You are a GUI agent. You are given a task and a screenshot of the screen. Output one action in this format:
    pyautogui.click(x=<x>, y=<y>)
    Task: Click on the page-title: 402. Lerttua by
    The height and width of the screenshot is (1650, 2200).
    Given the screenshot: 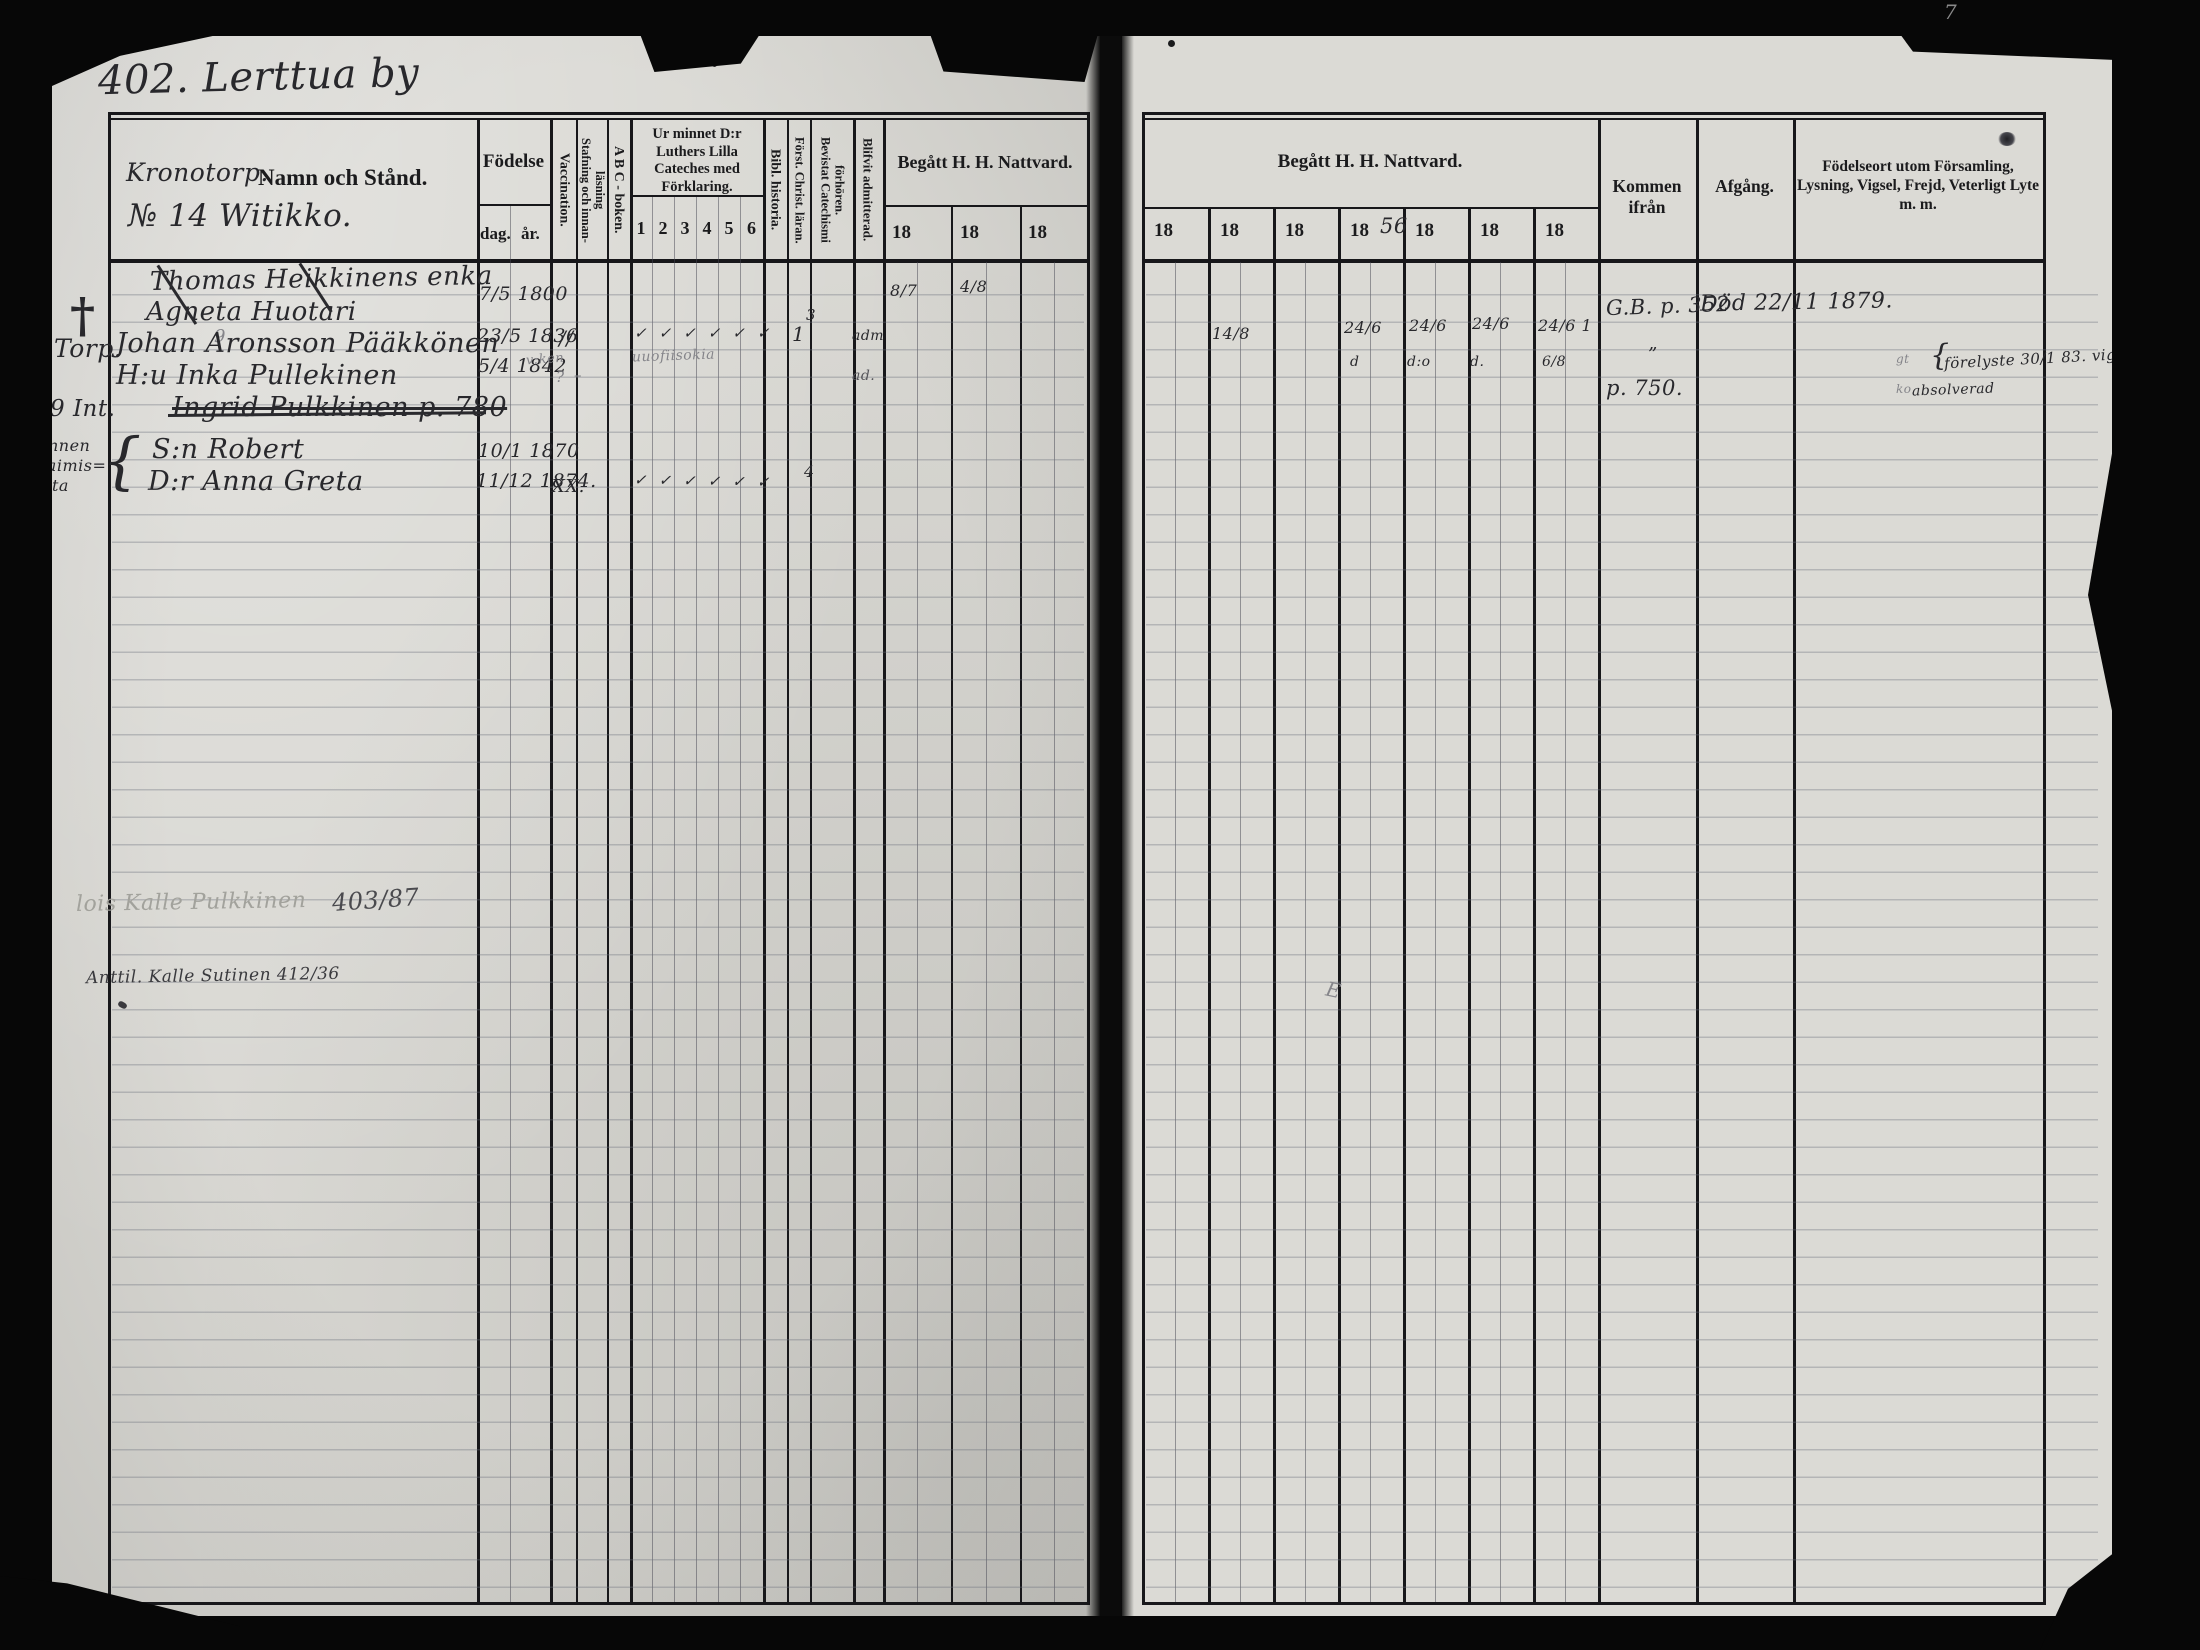 What is the action you would take?
    pyautogui.click(x=258, y=77)
    